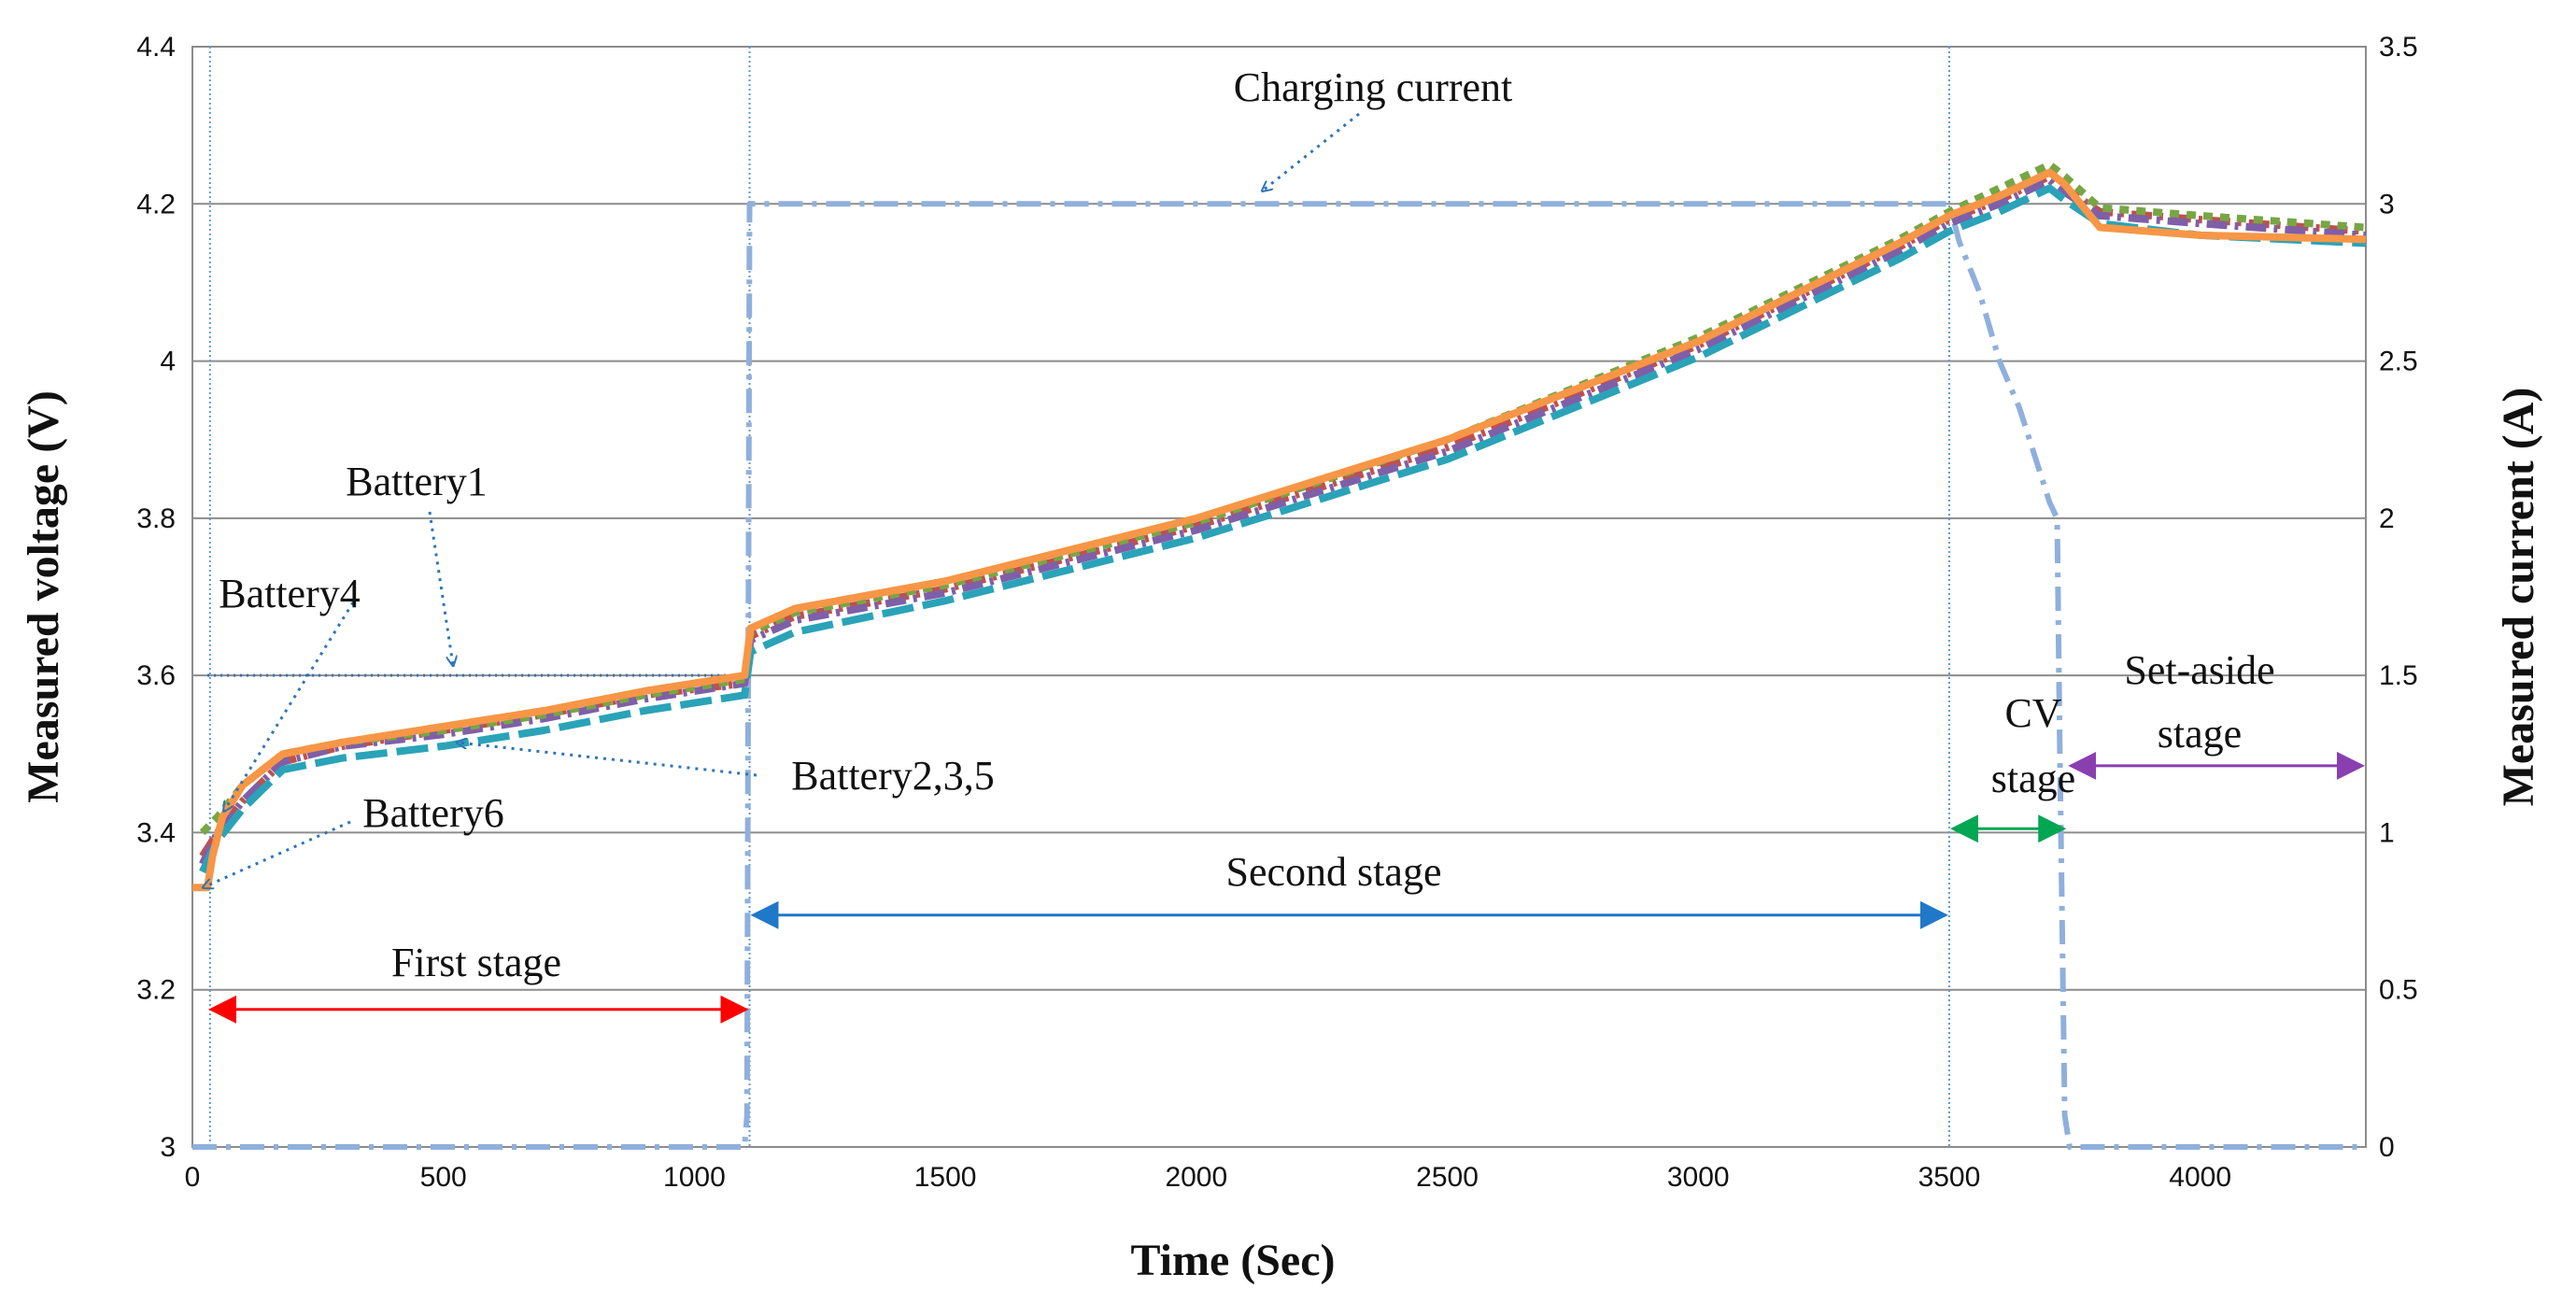 This screenshot has height=1302, width=2576. Describe the element at coordinates (156, 204) in the screenshot. I see `y-tick-label: 4.2` at that location.